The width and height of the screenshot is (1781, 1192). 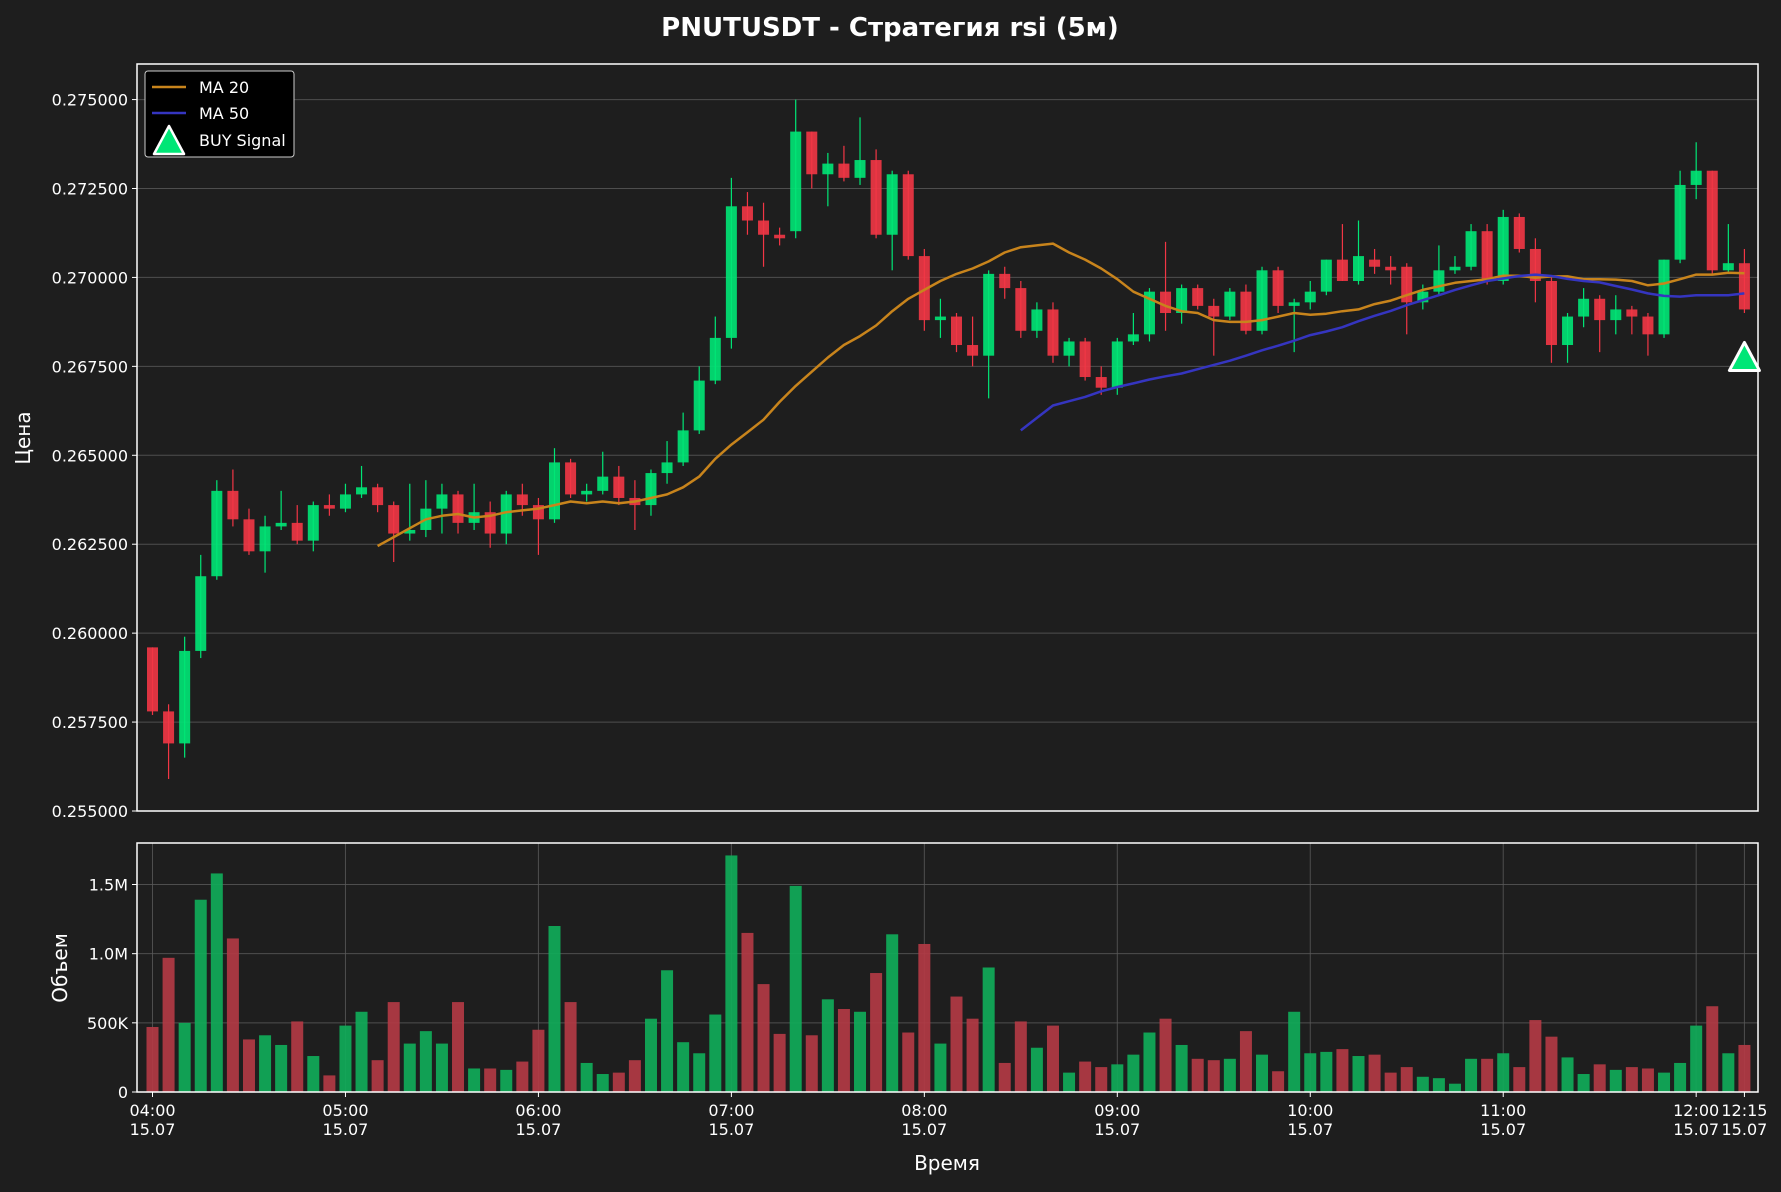 I want to click on price-tick-label: 0.267500, so click(x=90, y=366).